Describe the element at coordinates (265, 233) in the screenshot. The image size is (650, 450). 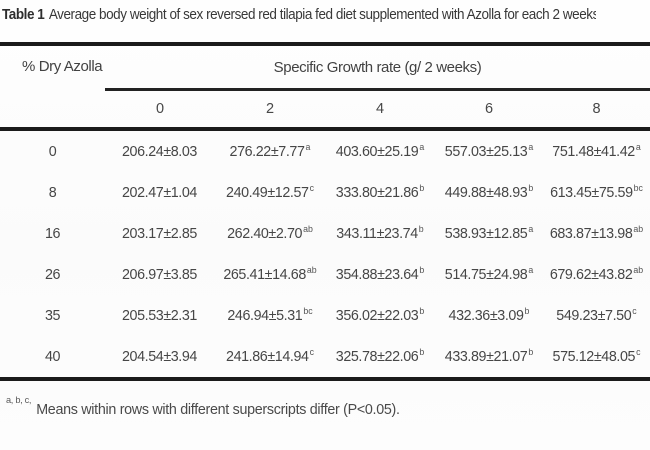
I see `cell-value: 262.40±2.70` at that location.